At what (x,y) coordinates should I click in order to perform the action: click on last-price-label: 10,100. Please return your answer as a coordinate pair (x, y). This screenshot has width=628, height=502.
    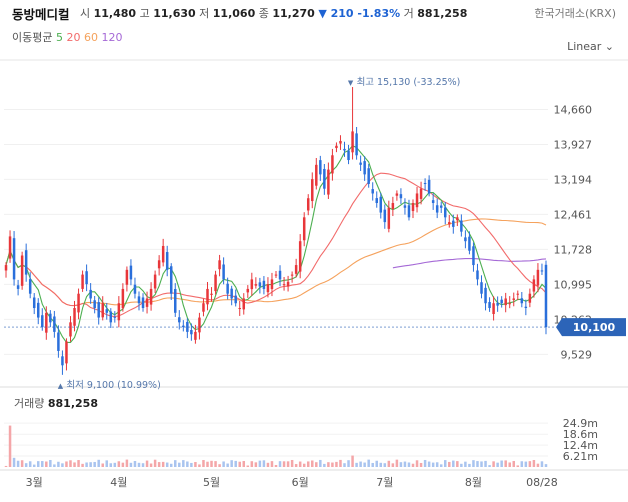
    Looking at the image, I should click on (594, 327).